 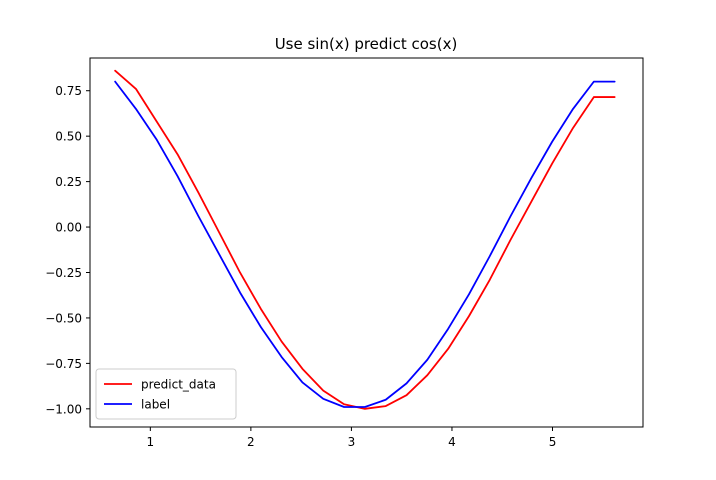 I want to click on x-tick-label: 4, so click(x=452, y=442).